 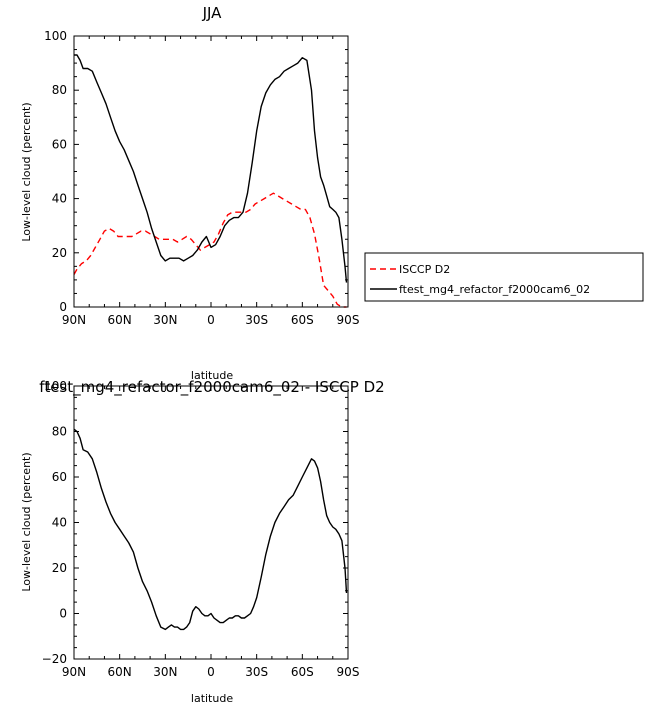 What do you see at coordinates (212, 13) in the screenshot?
I see `chart-title: JJA` at bounding box center [212, 13].